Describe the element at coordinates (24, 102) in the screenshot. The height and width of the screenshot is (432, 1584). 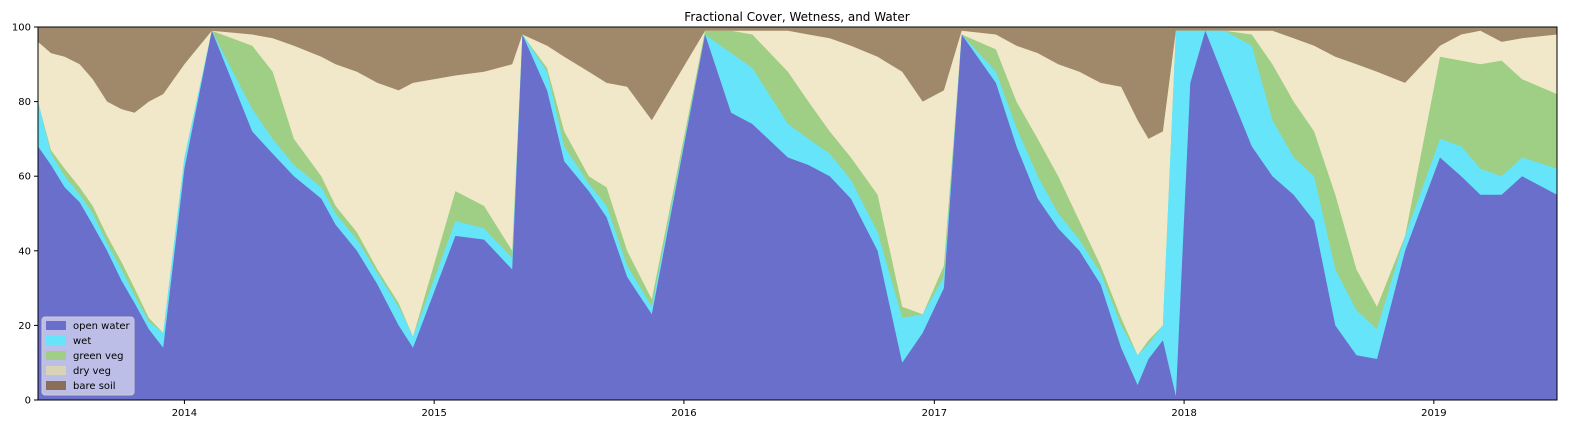
I see `y-tick-label-80: 80` at that location.